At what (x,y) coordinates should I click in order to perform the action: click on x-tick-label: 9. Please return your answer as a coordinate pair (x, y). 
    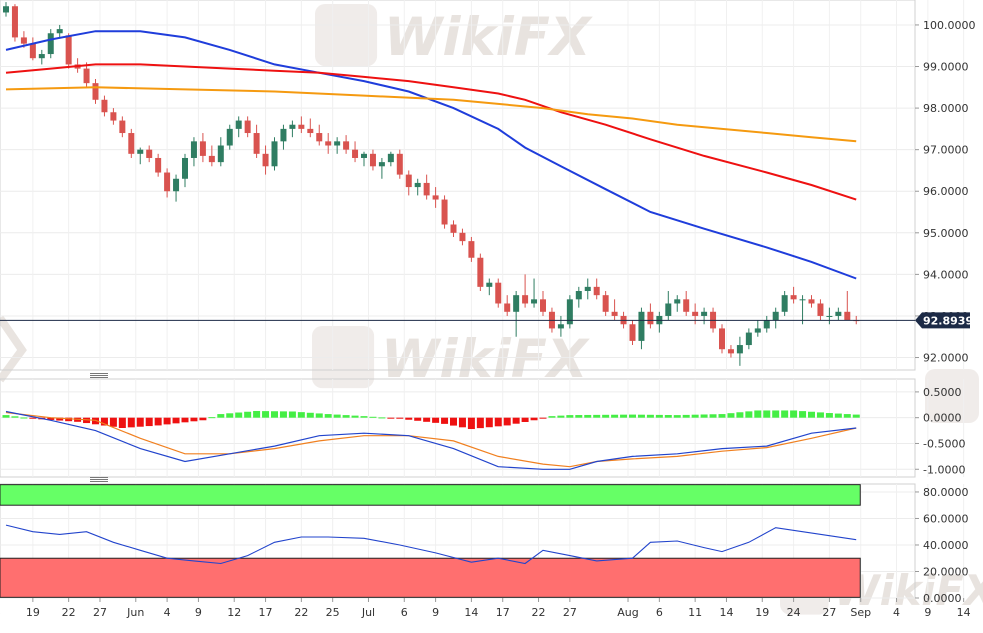
    Looking at the image, I should click on (927, 612).